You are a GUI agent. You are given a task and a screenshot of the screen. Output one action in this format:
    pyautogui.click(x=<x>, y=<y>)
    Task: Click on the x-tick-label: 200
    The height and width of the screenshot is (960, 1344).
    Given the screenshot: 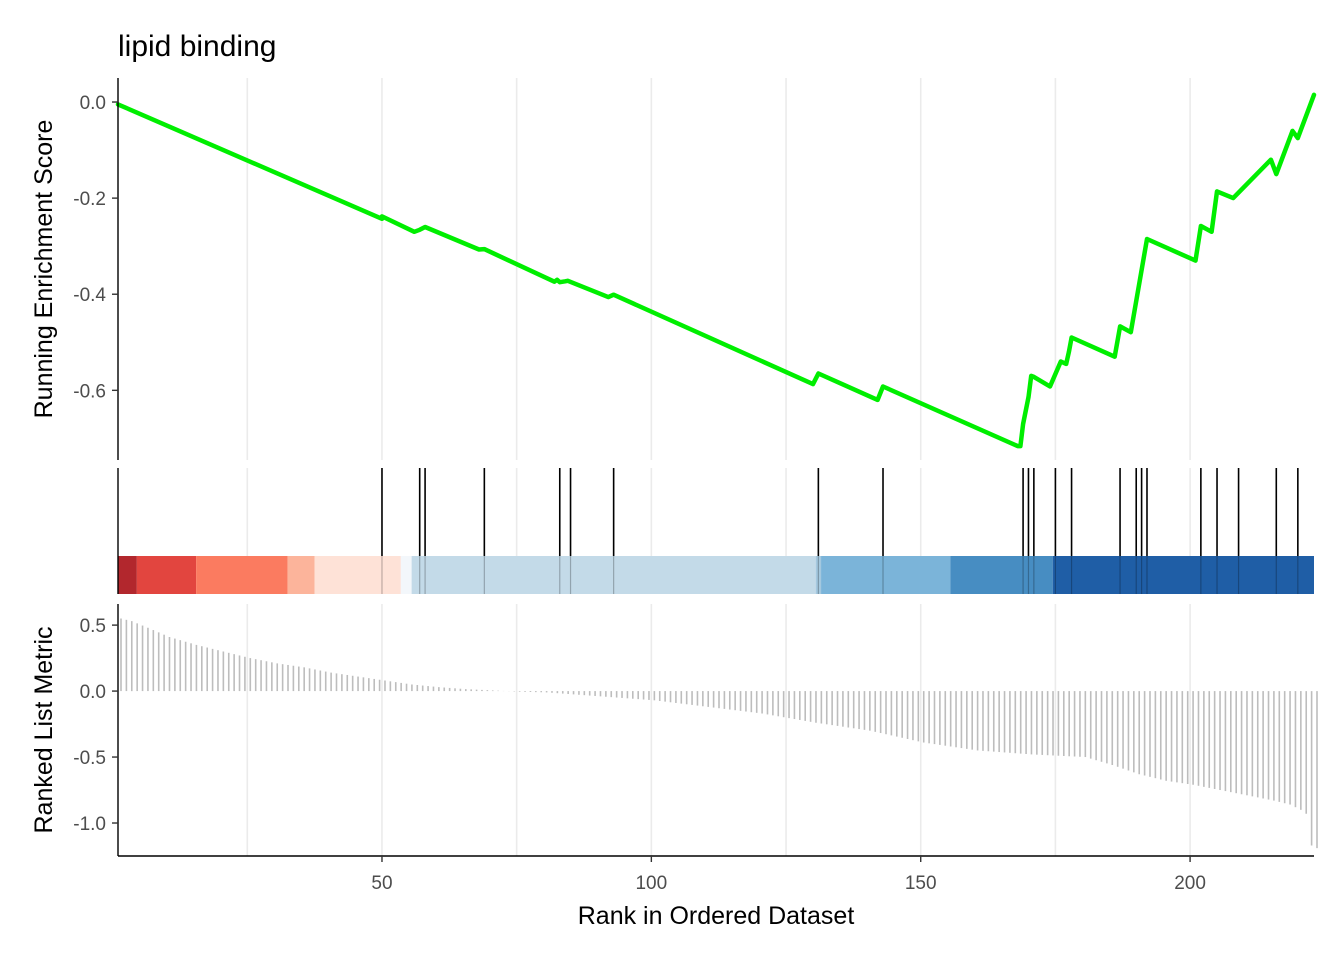 What is the action you would take?
    pyautogui.click(x=1190, y=883)
    